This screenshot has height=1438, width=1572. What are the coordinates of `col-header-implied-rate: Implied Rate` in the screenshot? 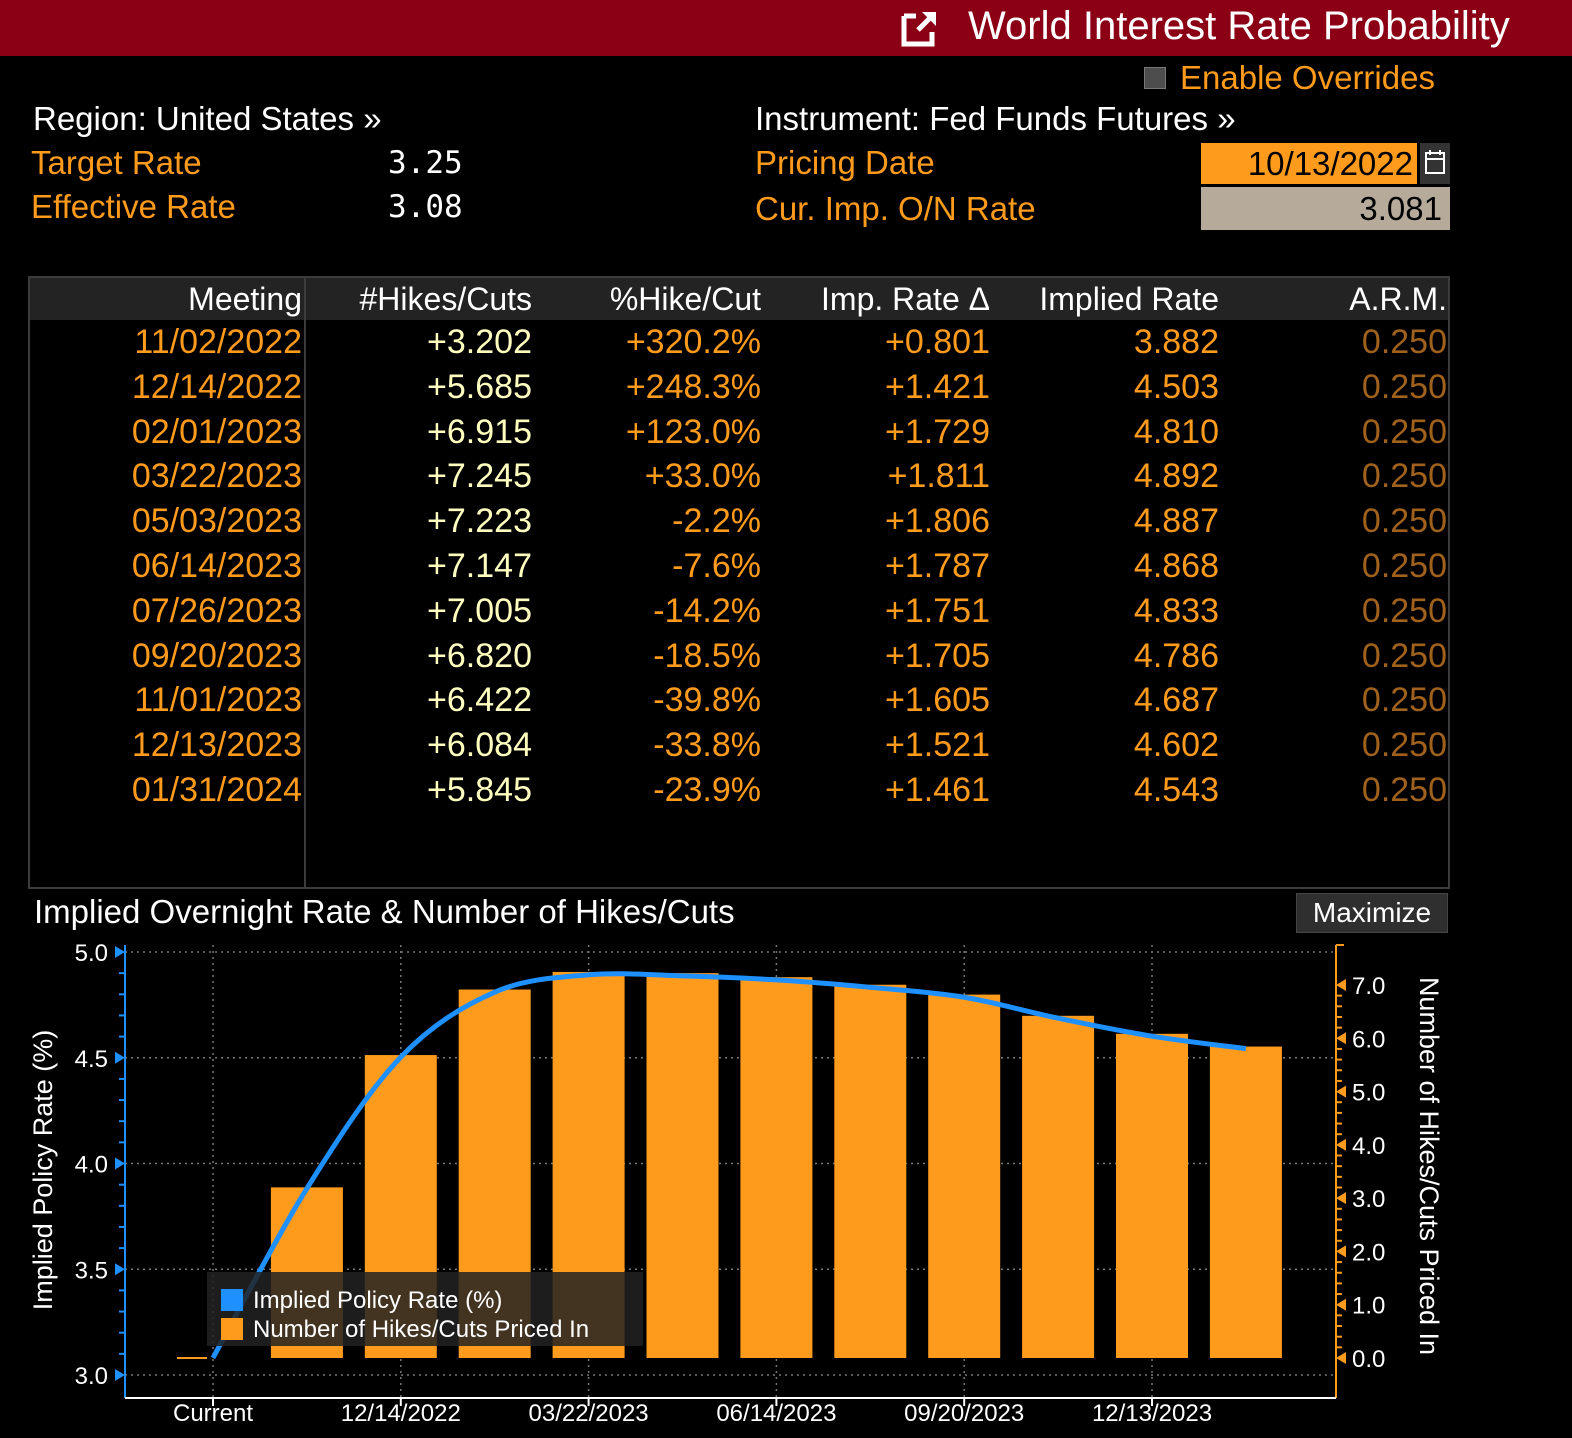 It's located at (1129, 299).